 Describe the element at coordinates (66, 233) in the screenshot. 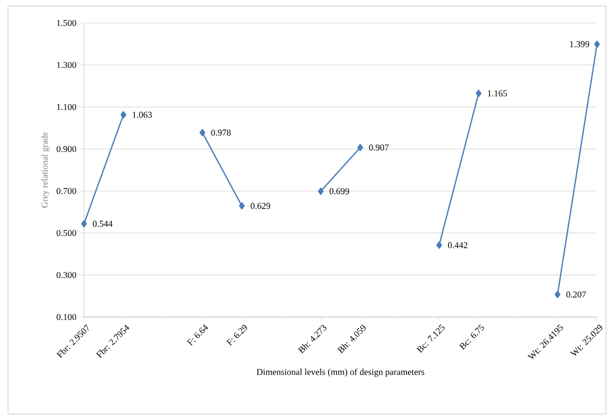

I see `y-tick-label: 0.500` at that location.